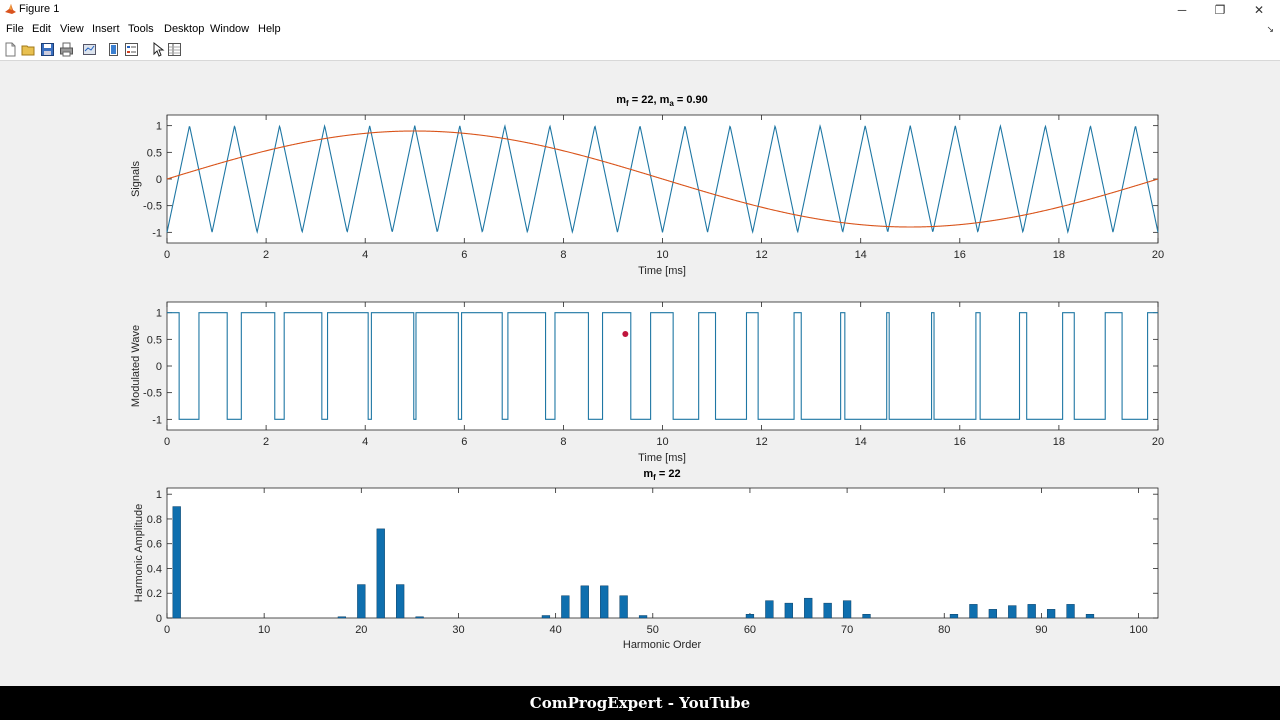  What do you see at coordinates (152, 394) in the screenshot?
I see `y-tick-label: -0.5` at bounding box center [152, 394].